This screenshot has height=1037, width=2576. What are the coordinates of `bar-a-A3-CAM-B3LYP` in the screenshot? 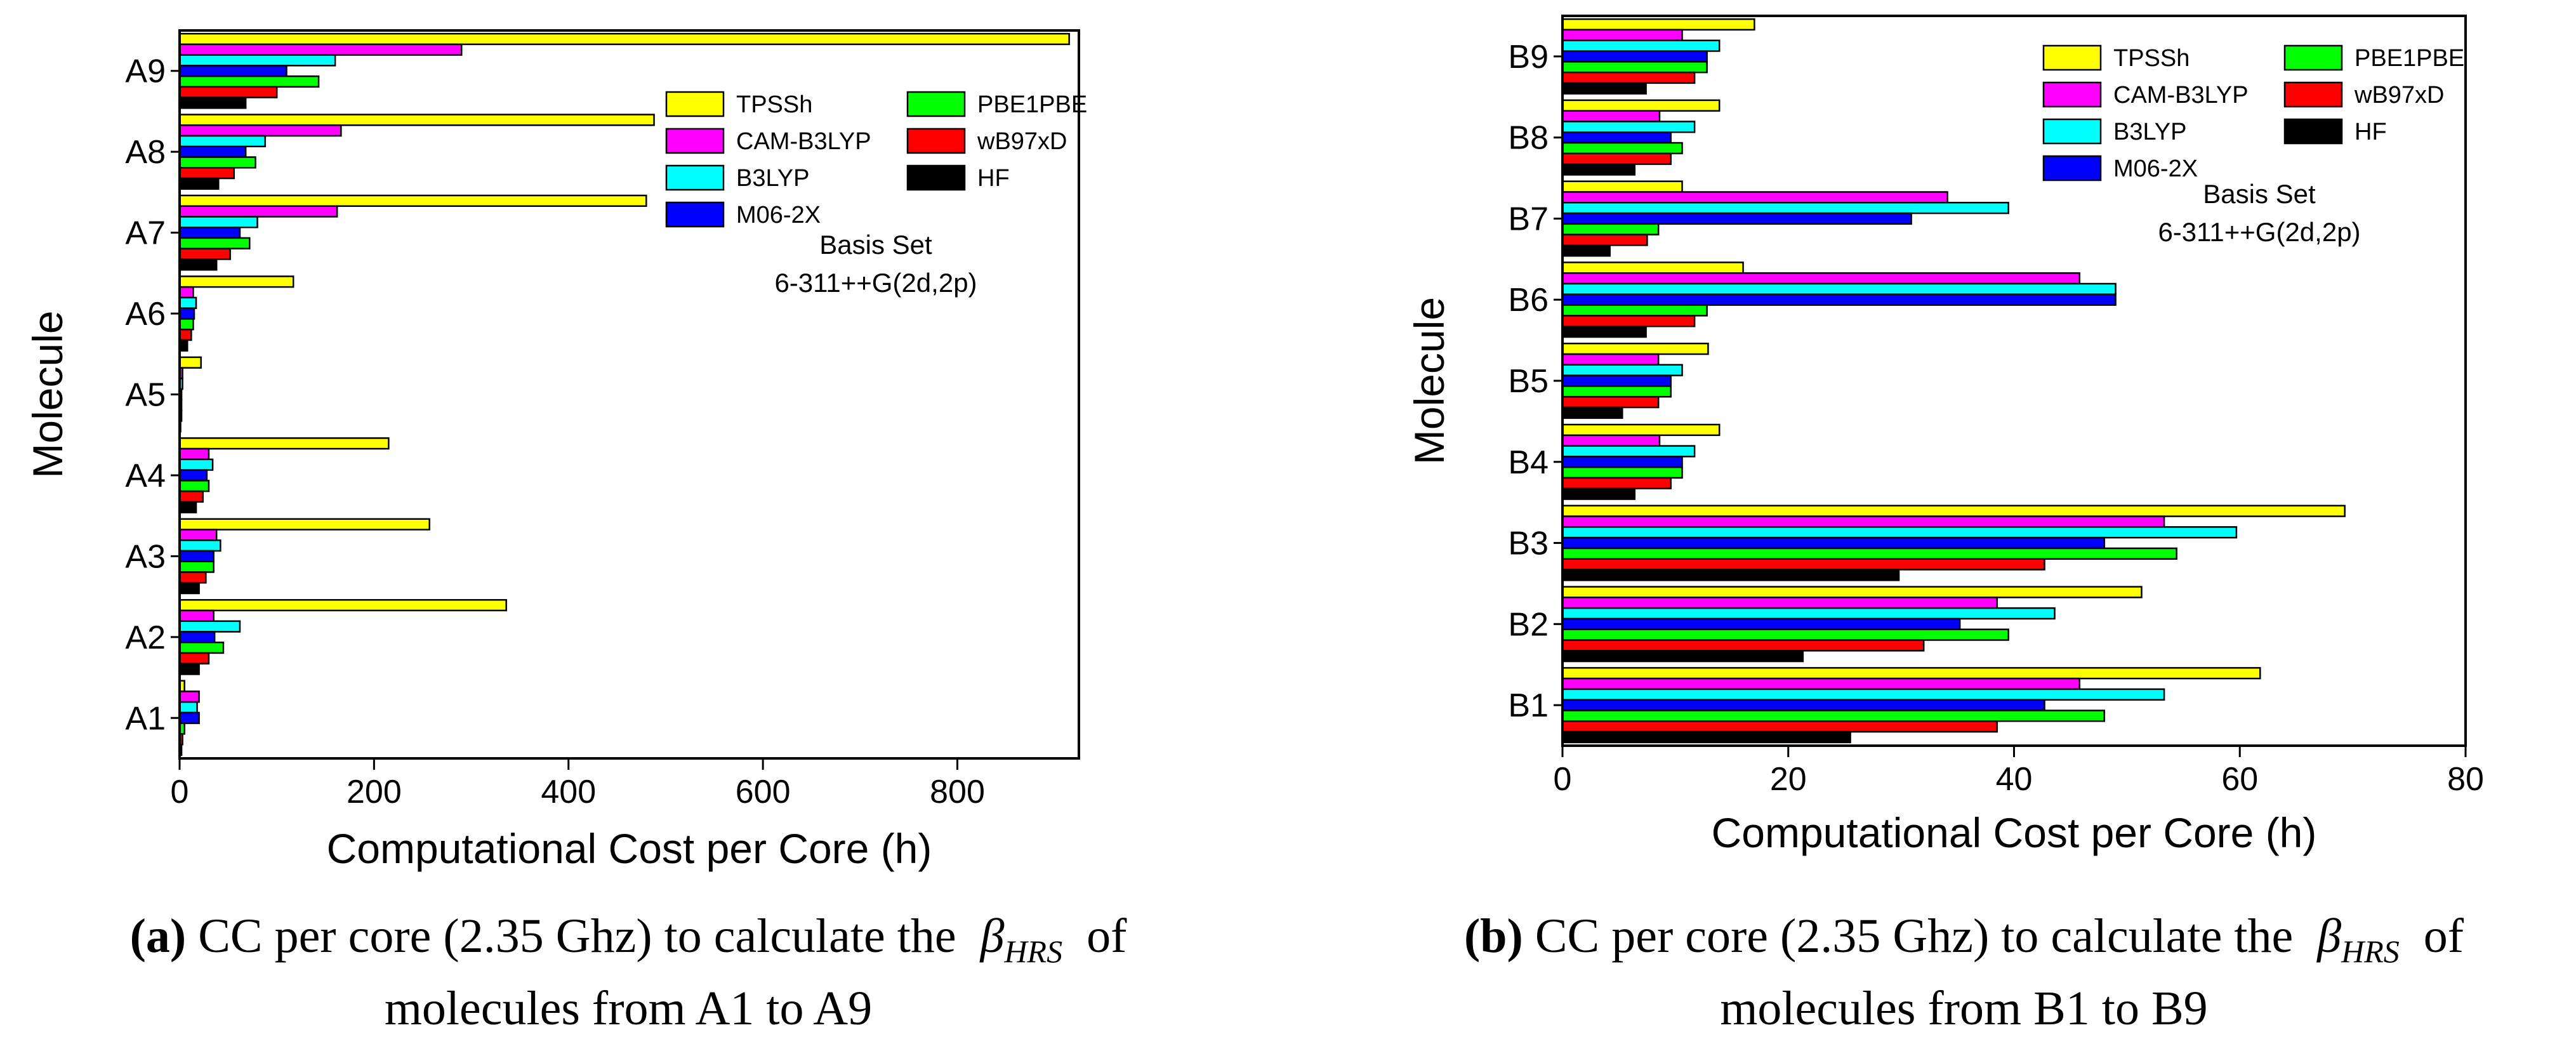 It's located at (198, 535).